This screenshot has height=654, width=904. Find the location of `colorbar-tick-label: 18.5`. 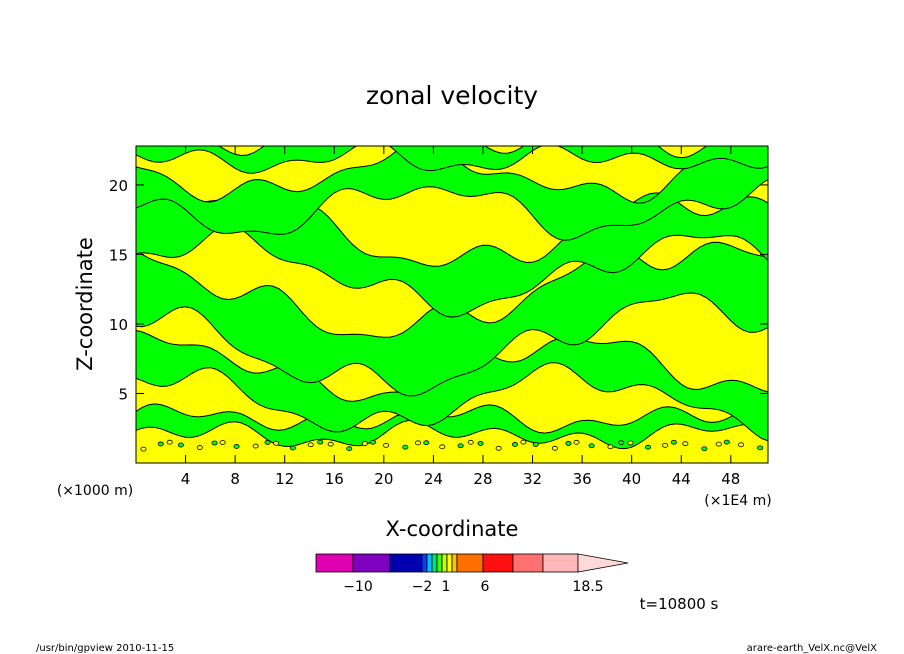

colorbar-tick-label: 18.5 is located at coordinates (587, 587).